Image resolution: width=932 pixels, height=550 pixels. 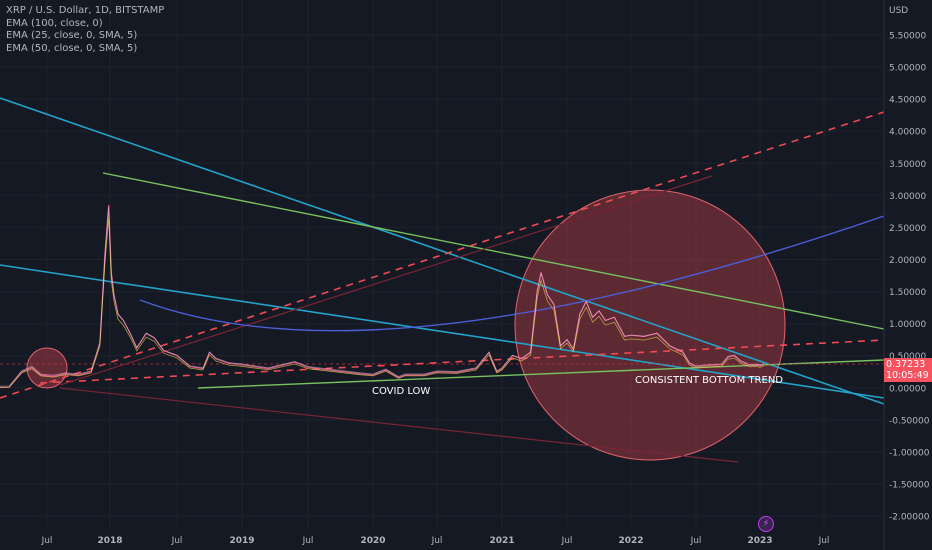 What do you see at coordinates (907, 357) in the screenshot?
I see `y-tick-label: 0.50000` at bounding box center [907, 357].